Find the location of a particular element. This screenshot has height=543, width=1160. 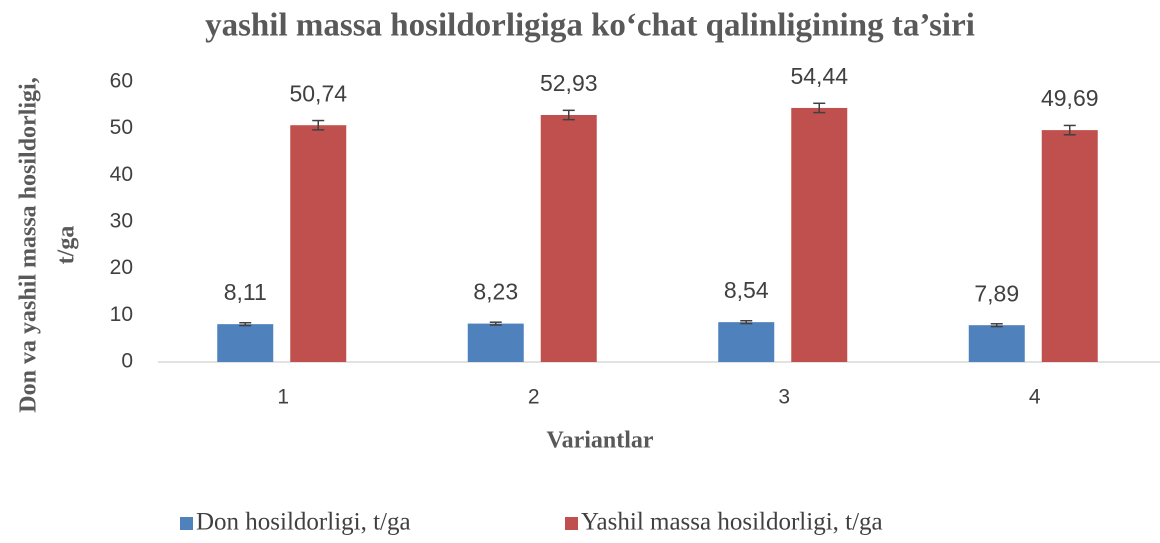

x-tick-label: 3 is located at coordinates (784, 397).